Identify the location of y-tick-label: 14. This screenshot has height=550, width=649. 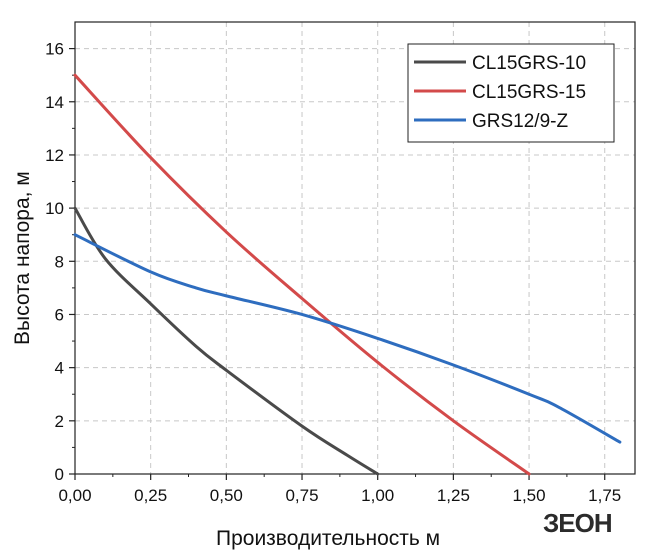
(54, 102).